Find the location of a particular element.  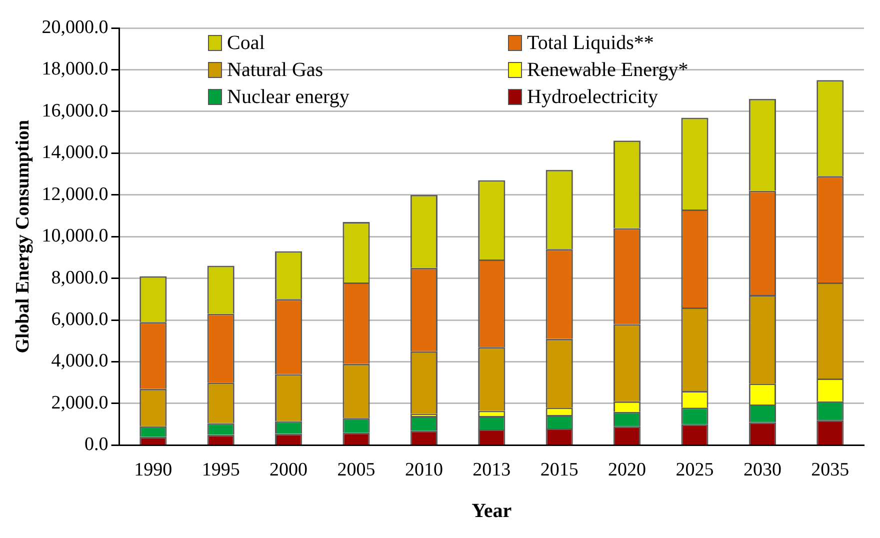

legend-label: Hydroelectricity is located at coordinates (592, 97).